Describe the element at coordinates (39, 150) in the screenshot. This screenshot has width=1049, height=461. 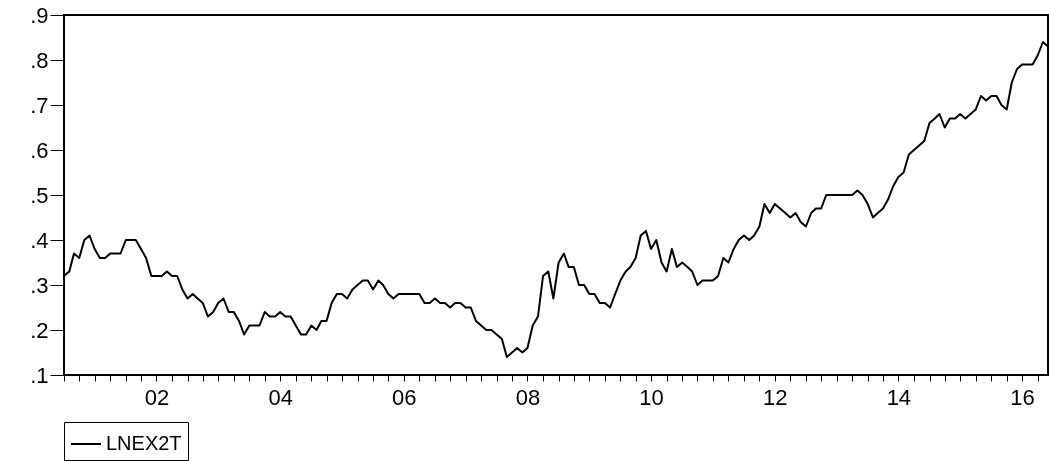
I see `y-tick-label: .6` at that location.